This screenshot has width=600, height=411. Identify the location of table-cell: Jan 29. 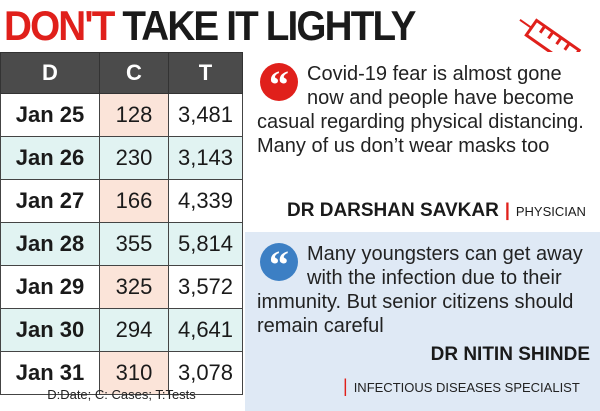
(50, 287).